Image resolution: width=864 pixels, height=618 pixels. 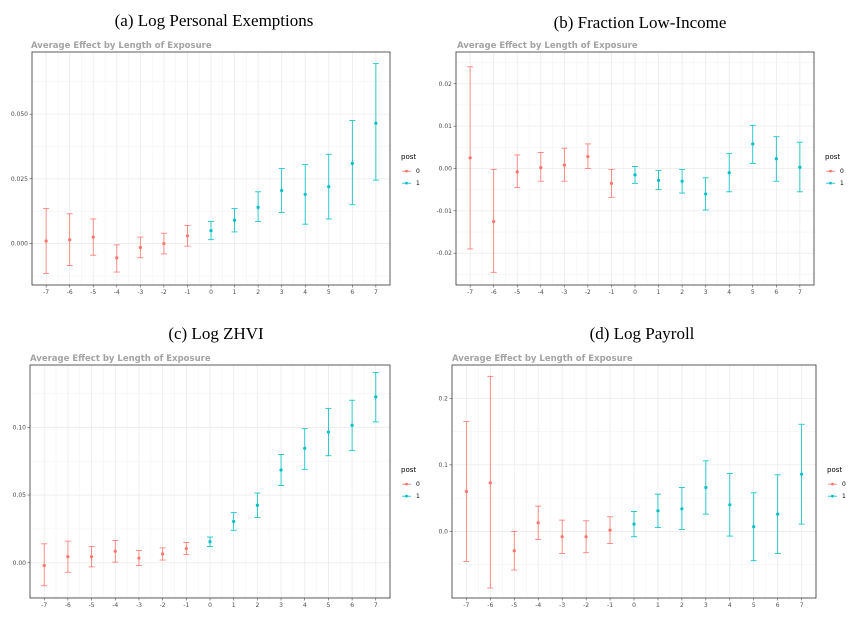 I want to click on x-tick-label: -4, so click(x=541, y=292).